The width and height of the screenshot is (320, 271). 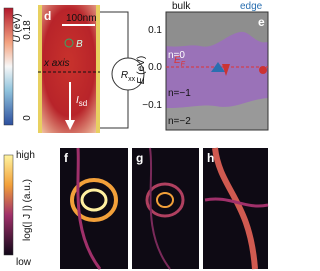 What do you see at coordinates (79, 44) in the screenshot?
I see `field-label: B` at bounding box center [79, 44].